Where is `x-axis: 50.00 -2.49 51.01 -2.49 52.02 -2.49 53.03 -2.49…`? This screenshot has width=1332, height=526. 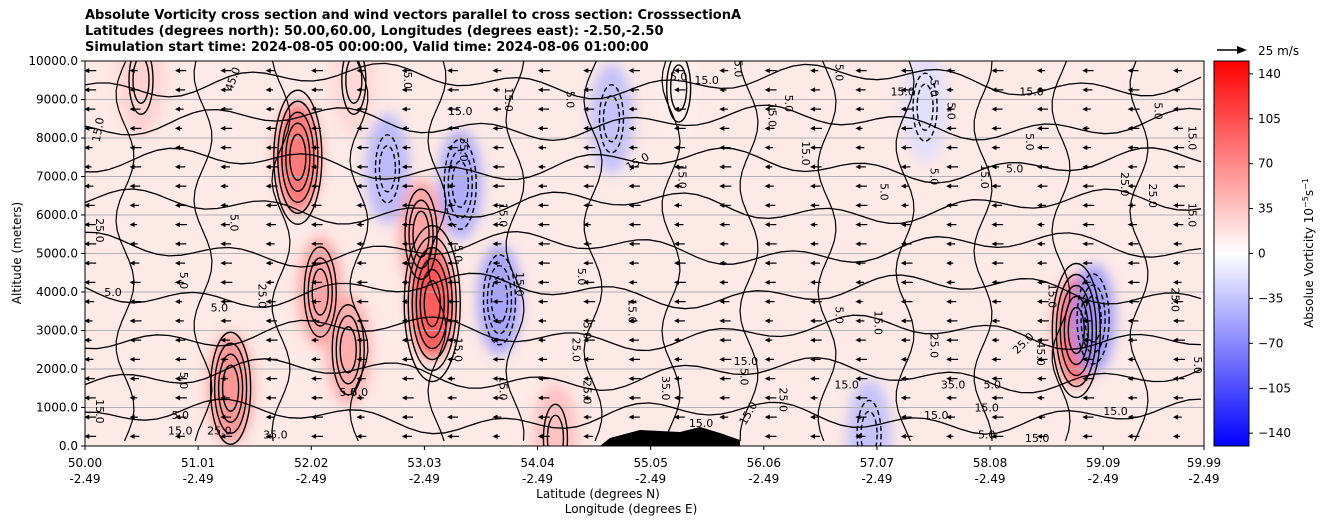
x-axis: 50.00 -2.49 51.01 -2.49 52.02 -2.49 53.03 -2.49… is located at coordinates (644, 466).